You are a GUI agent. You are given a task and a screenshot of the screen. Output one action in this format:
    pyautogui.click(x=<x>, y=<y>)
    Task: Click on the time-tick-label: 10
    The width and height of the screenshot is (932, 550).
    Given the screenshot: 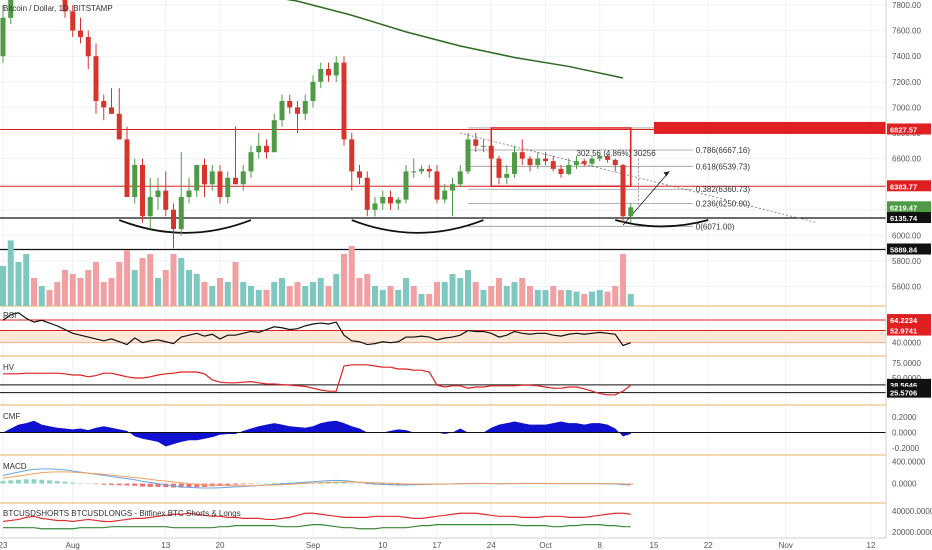 What is the action you would take?
    pyautogui.click(x=382, y=545)
    